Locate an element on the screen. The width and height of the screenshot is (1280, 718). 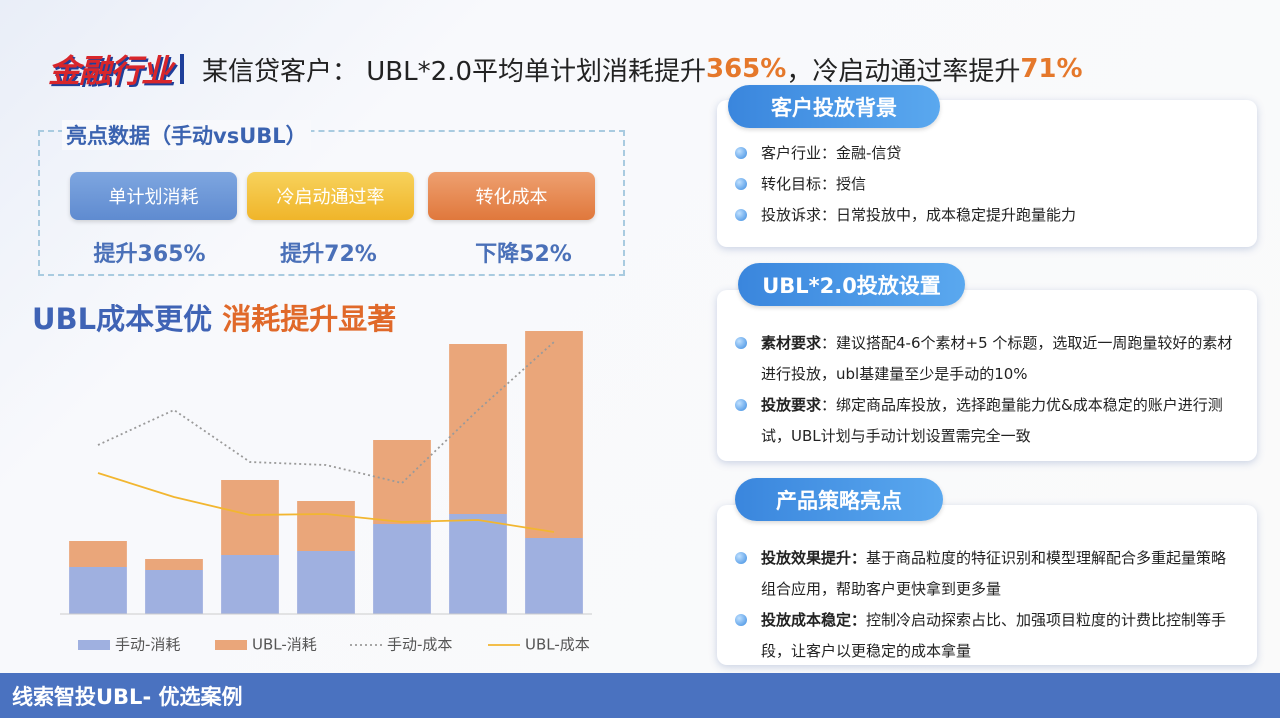
item-text: 投放诉求：日常投放中，成本稳定提升跑量能力 is located at coordinates (919, 215).